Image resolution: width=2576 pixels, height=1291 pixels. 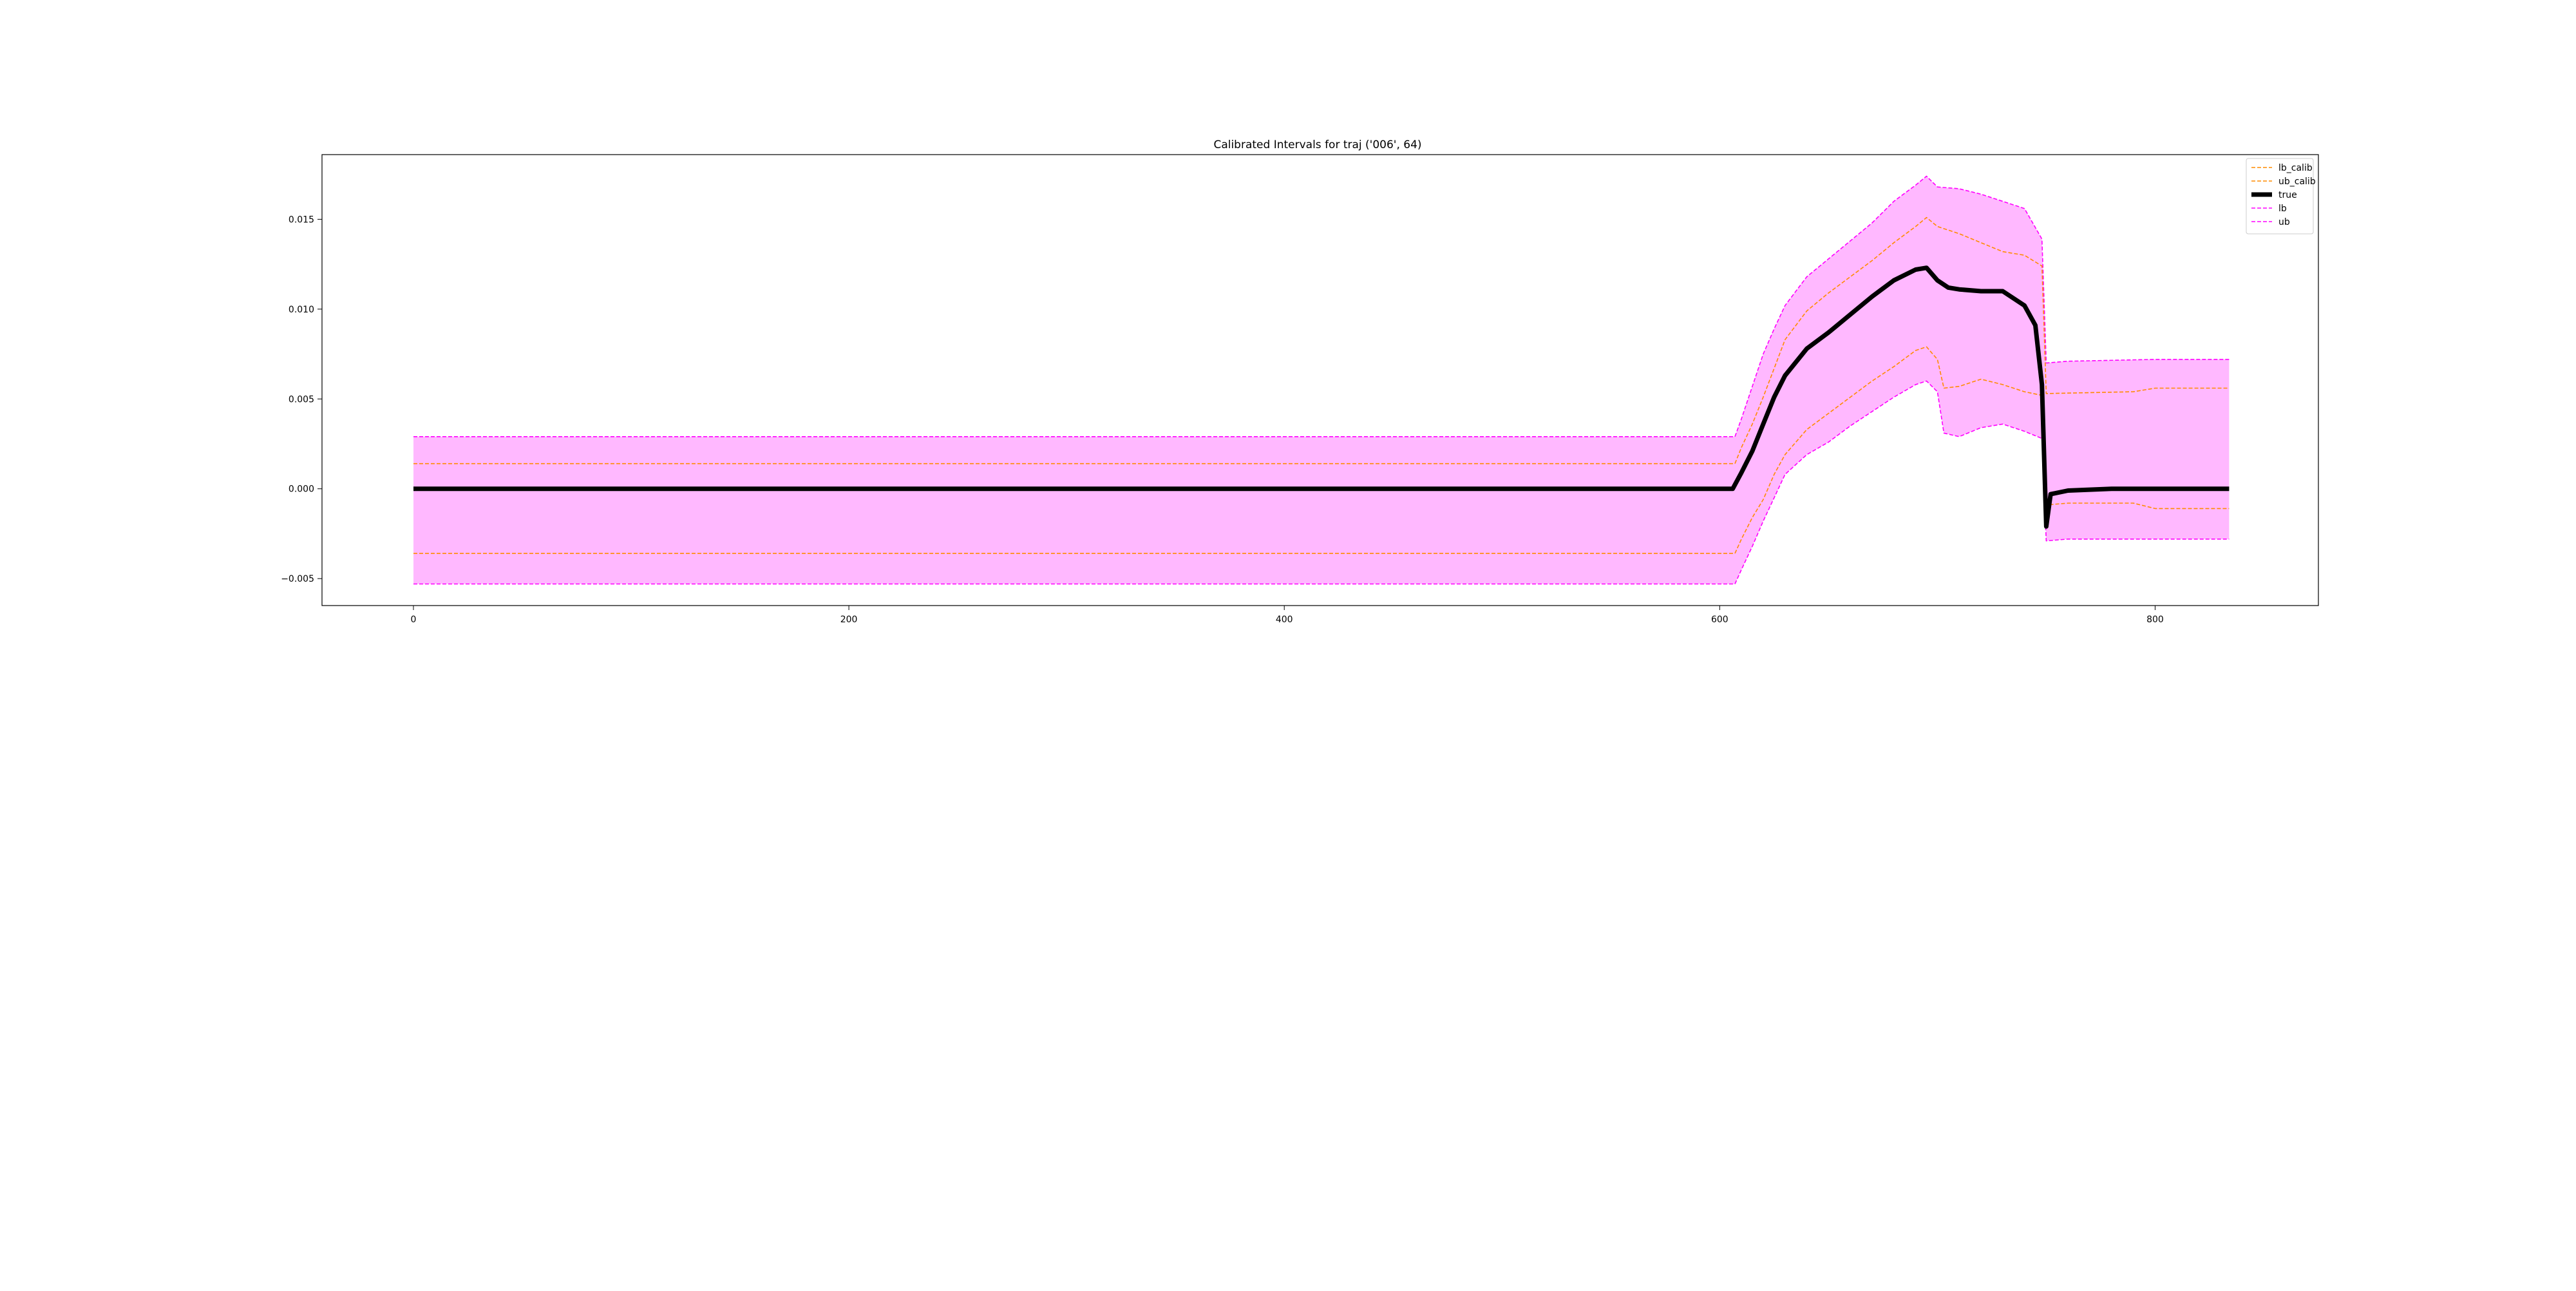 I want to click on legend-label: true, so click(x=2287, y=195).